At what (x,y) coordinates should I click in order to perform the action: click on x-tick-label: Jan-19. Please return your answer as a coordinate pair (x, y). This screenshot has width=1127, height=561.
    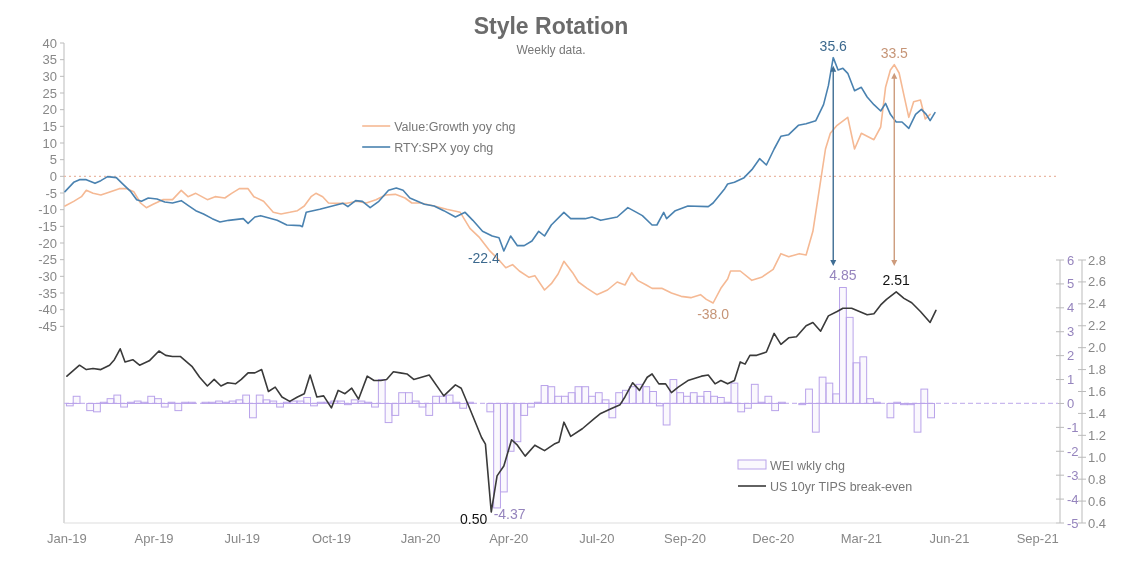
    Looking at the image, I should click on (67, 538).